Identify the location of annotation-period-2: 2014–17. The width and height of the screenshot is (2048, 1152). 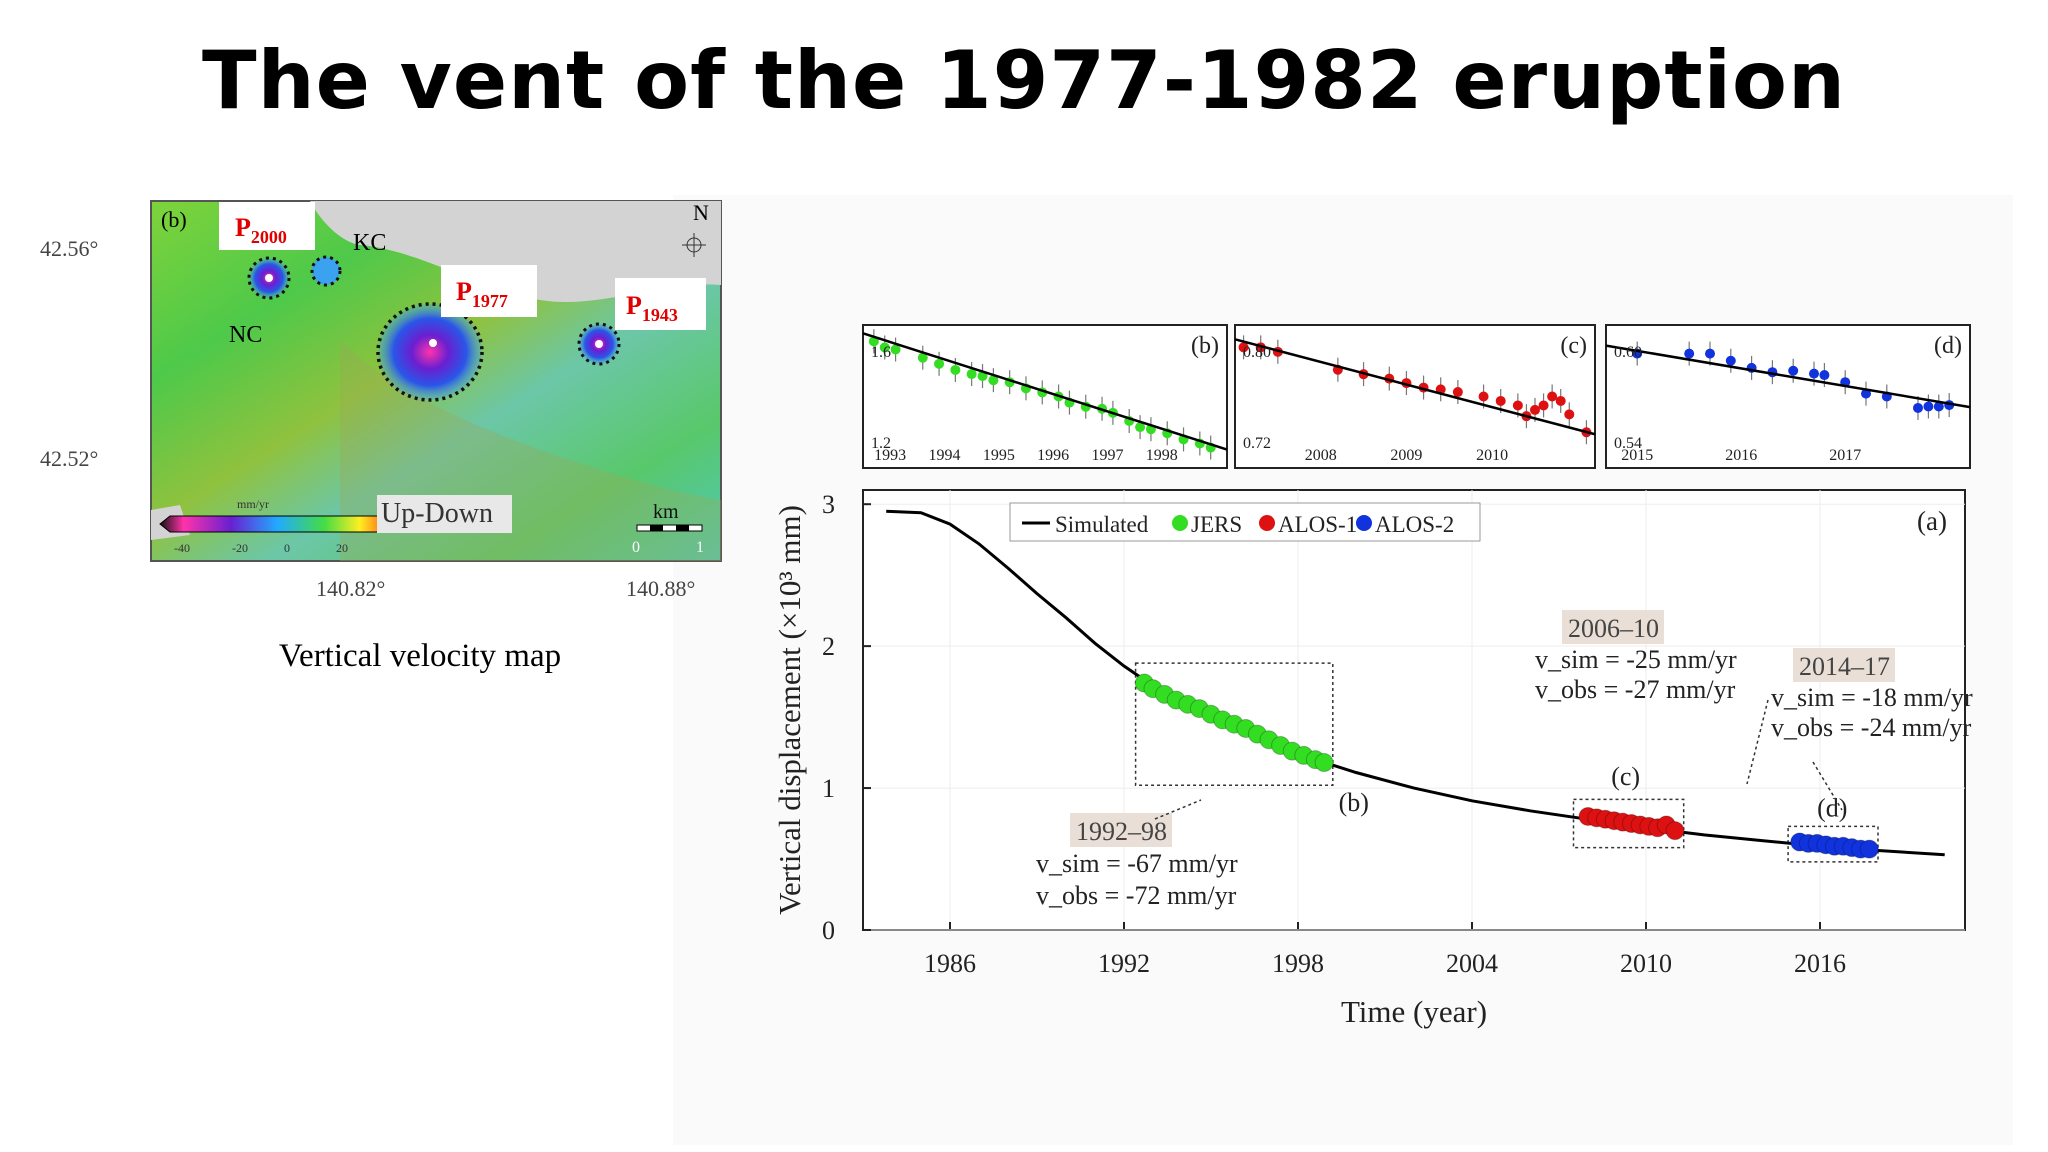
(1844, 666).